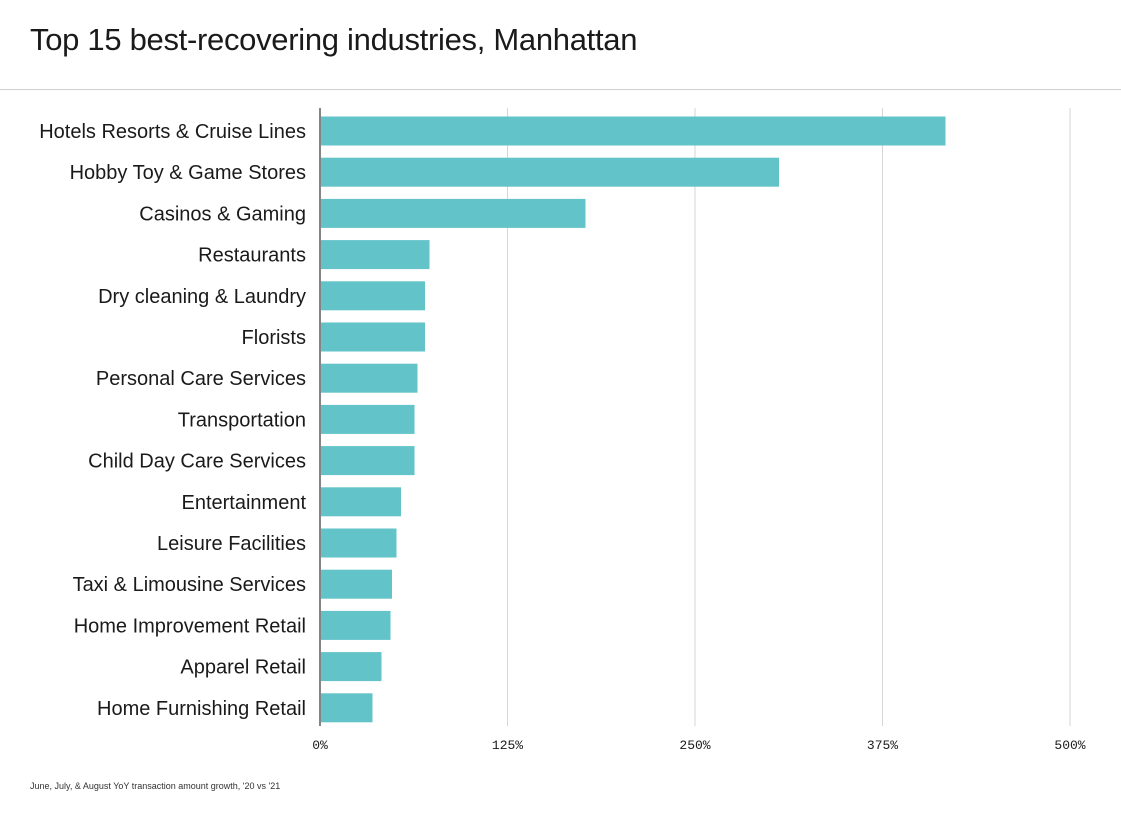 Image resolution: width=1121 pixels, height=820 pixels. What do you see at coordinates (201, 379) in the screenshot?
I see `category-label: Personal Care Services` at bounding box center [201, 379].